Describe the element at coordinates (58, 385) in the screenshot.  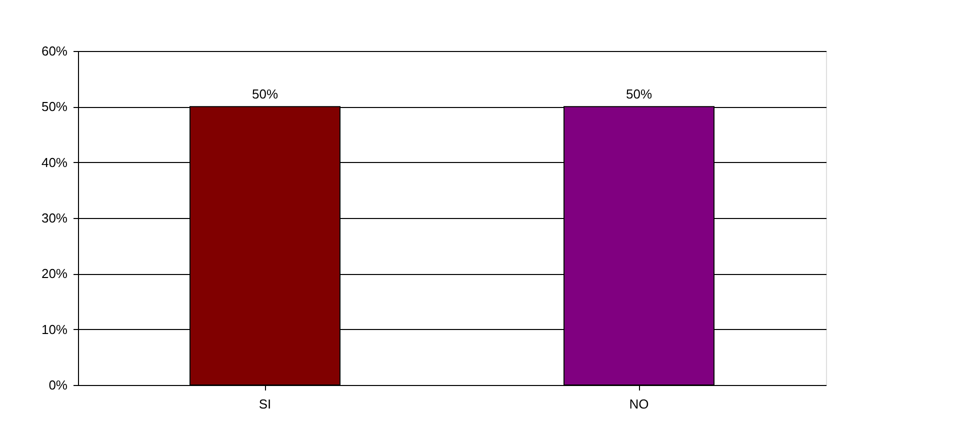
I see `y-tick-label: 0%` at that location.